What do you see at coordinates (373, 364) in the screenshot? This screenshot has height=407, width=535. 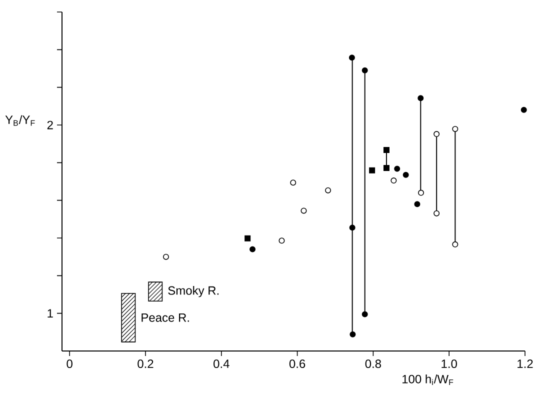 I see `x-tick-label: 0.8` at bounding box center [373, 364].